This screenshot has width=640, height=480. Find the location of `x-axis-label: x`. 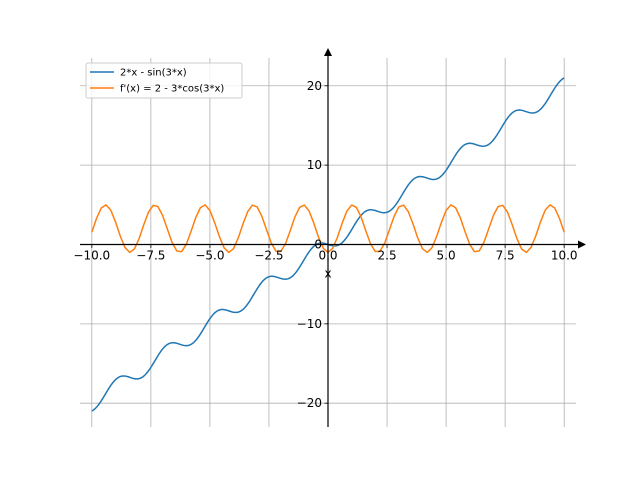

x-axis-label: x is located at coordinates (327, 273).